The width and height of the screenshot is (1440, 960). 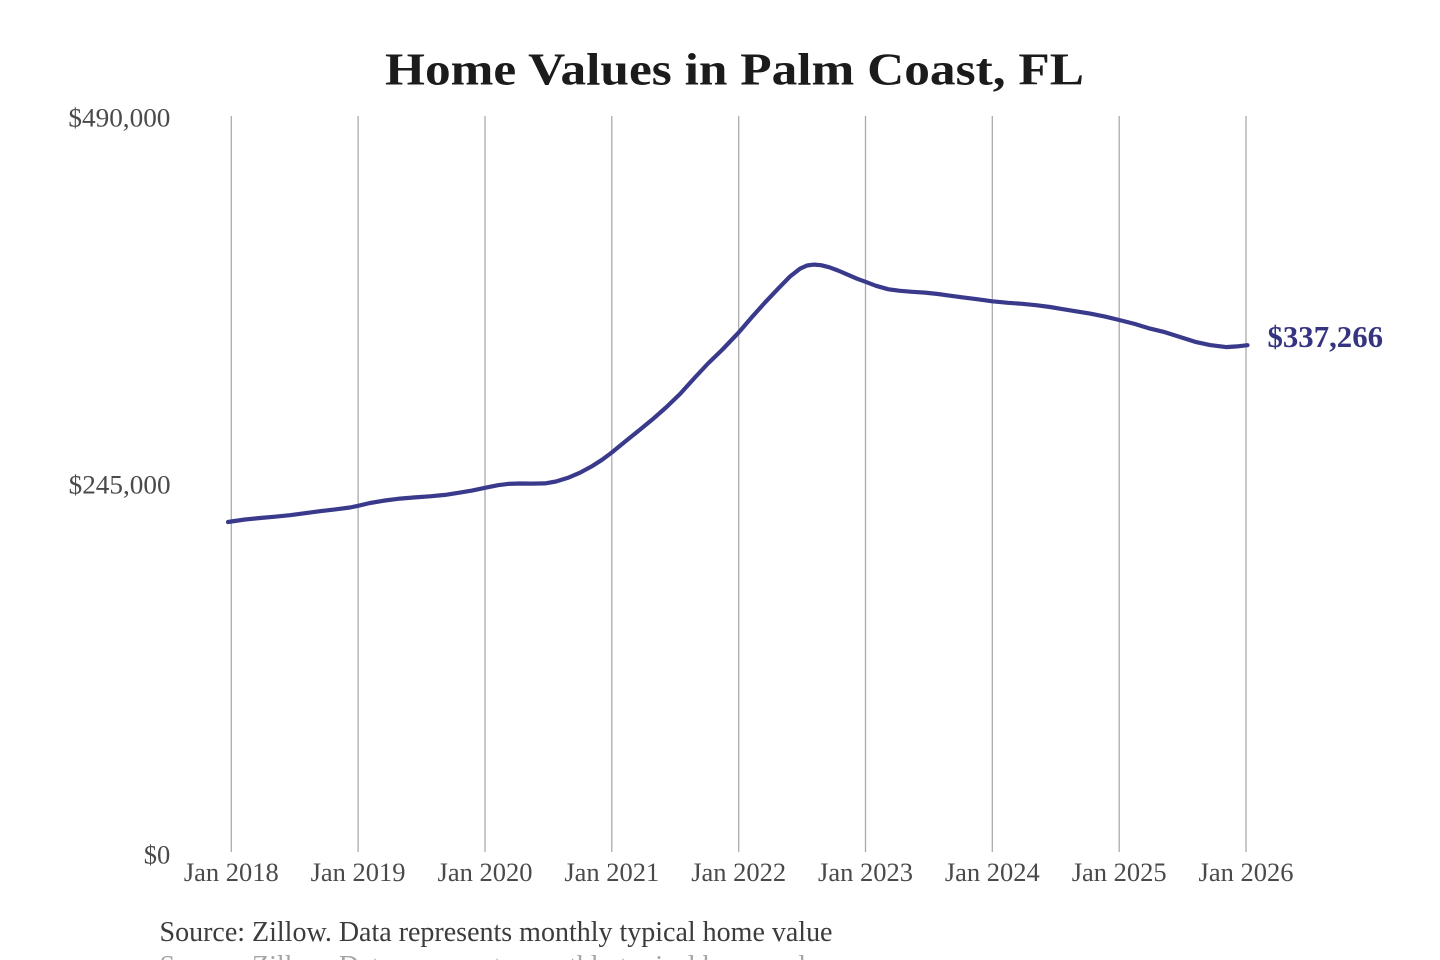 I want to click on svg-text: Jan 2019, so click(x=358, y=872).